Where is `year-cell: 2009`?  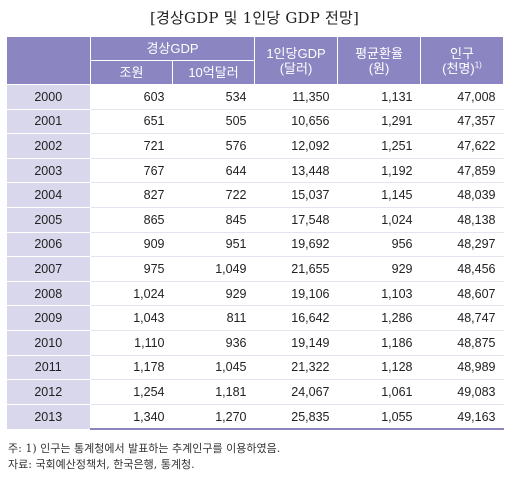 year-cell: 2009 is located at coordinates (48, 318).